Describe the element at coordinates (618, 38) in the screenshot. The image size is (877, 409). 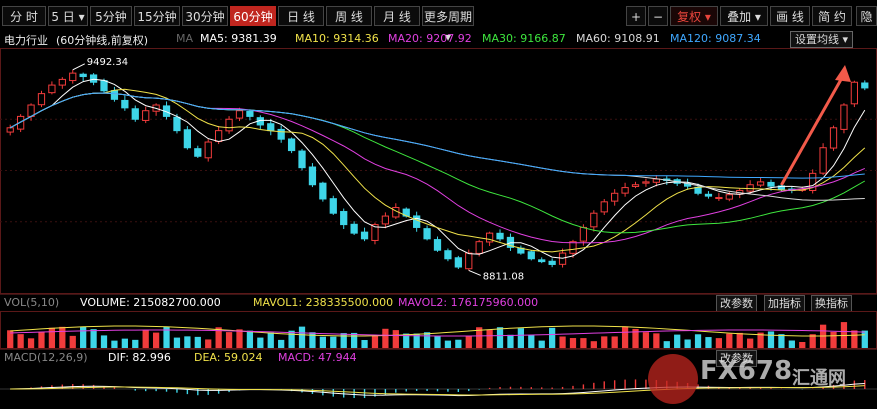
I see `ma60-value: MA60: 9108.91` at that location.